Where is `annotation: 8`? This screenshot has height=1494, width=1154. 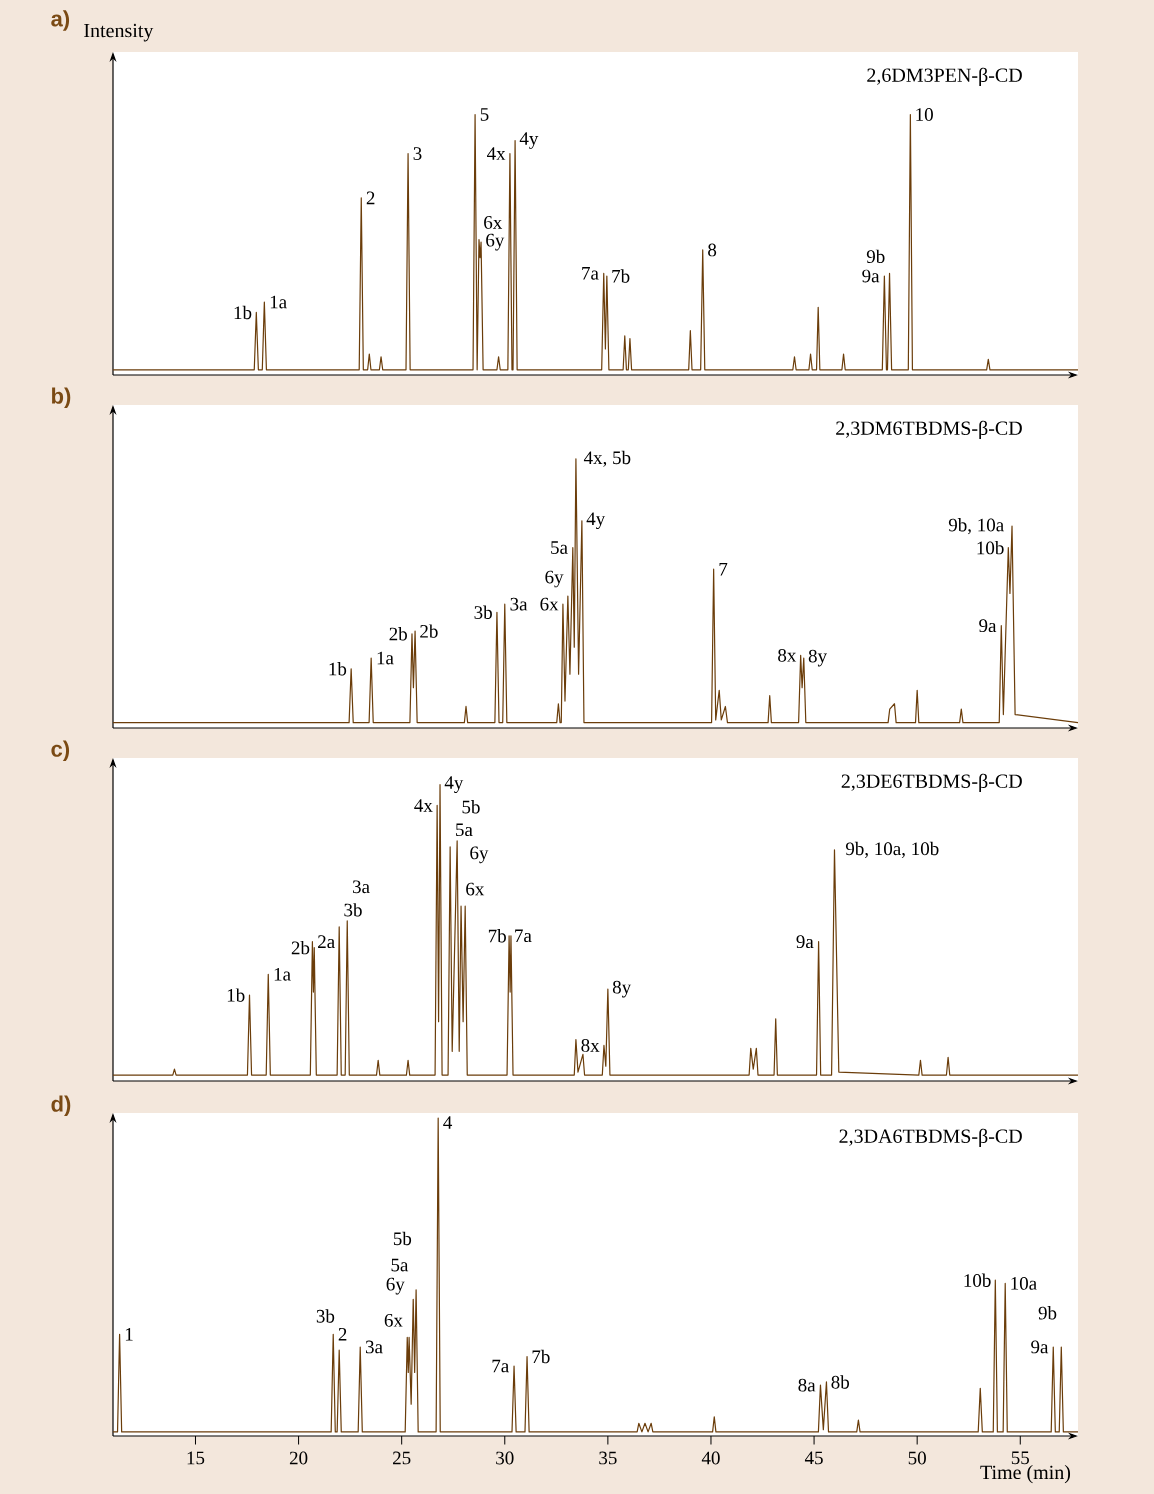
annotation: 8 is located at coordinates (712, 250).